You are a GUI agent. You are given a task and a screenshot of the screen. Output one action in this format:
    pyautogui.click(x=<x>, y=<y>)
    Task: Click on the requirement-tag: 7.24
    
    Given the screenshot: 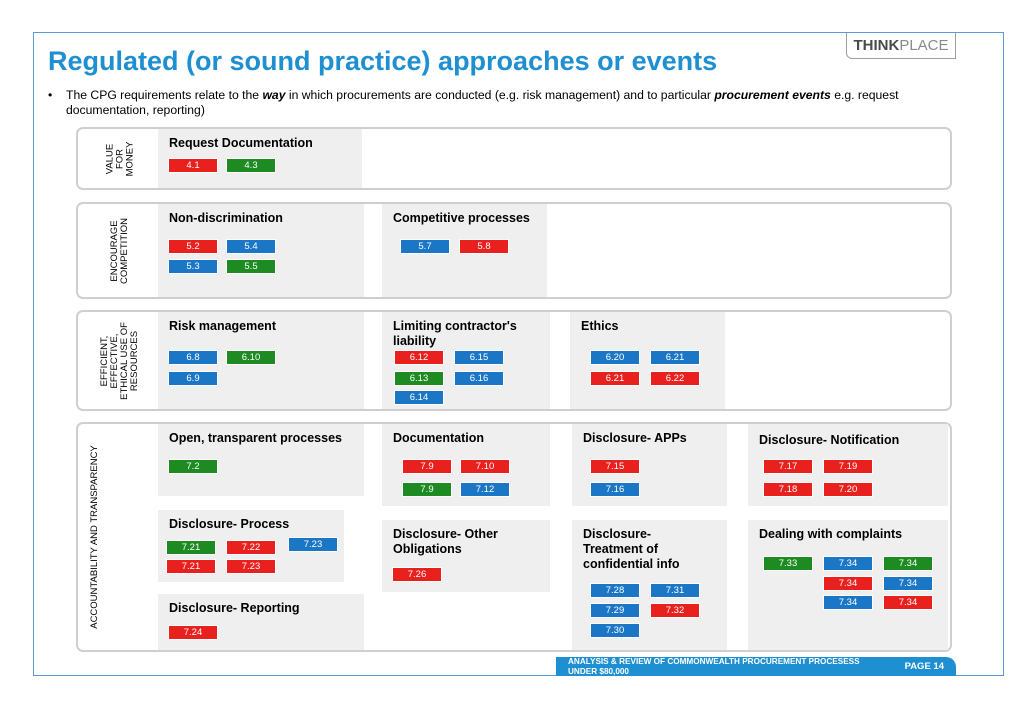 What is the action you would take?
    pyautogui.click(x=193, y=632)
    